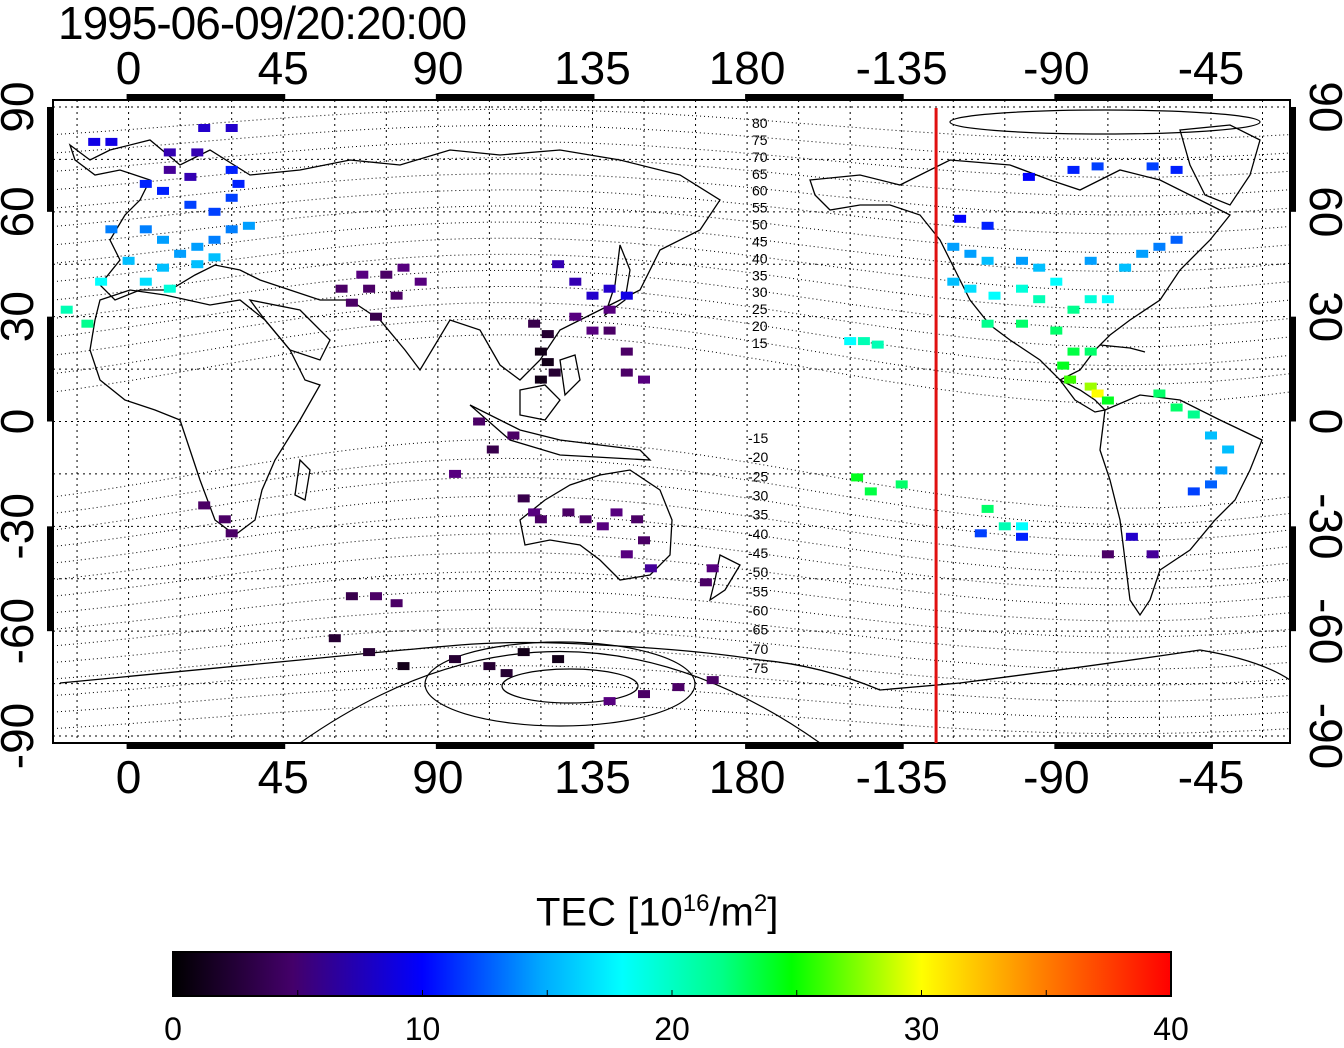  I want to click on left-lat-tick-label: 90, so click(21, 106).